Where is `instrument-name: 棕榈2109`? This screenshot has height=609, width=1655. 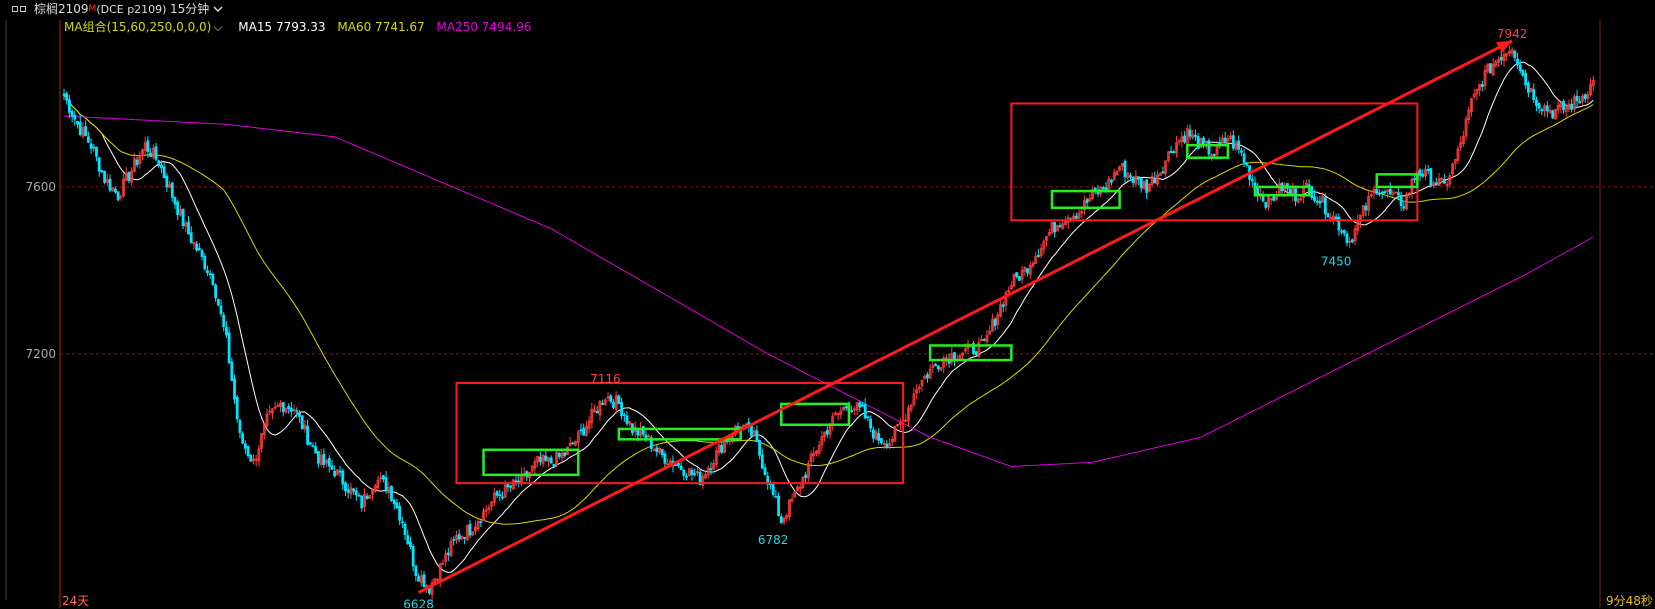 instrument-name: 棕榈2109 is located at coordinates (61, 9).